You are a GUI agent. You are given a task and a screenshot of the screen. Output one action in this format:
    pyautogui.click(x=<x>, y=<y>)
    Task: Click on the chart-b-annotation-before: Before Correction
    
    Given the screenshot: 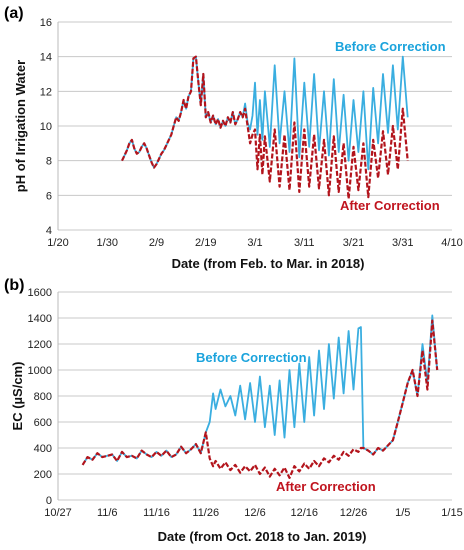 What is the action you would take?
    pyautogui.click(x=251, y=357)
    